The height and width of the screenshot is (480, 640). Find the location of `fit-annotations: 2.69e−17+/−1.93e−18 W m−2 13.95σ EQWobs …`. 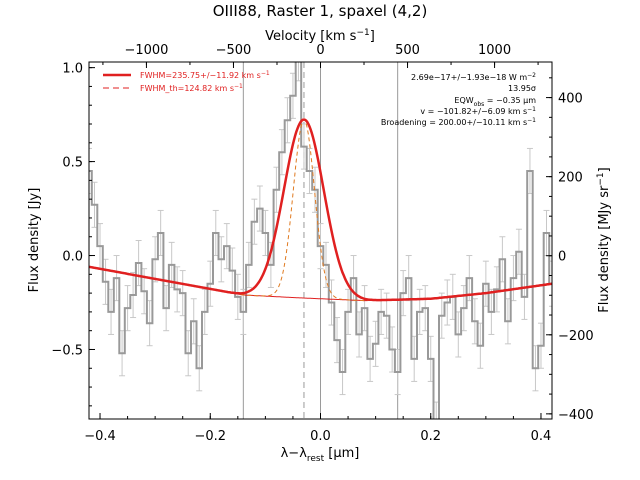

fit-annotations: 2.69e−17+/−1.93e−18 W m−2 13.95σ EQWobs … is located at coordinates (458, 99).